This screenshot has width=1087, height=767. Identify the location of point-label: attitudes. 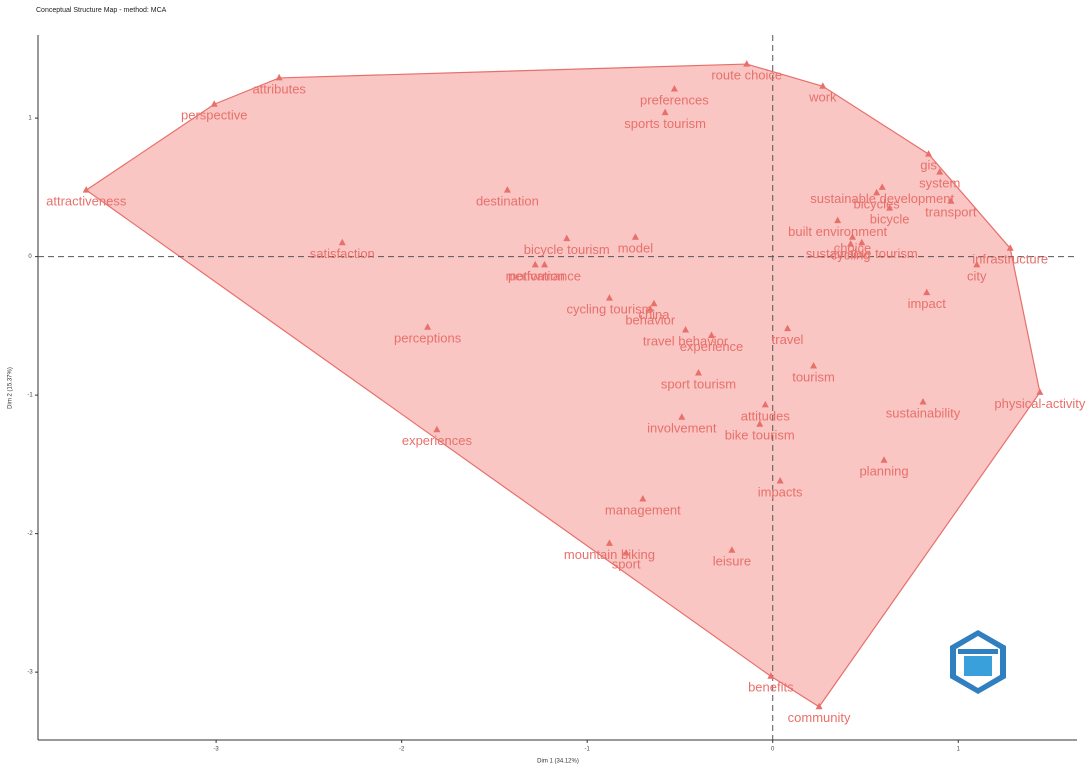
(766, 415).